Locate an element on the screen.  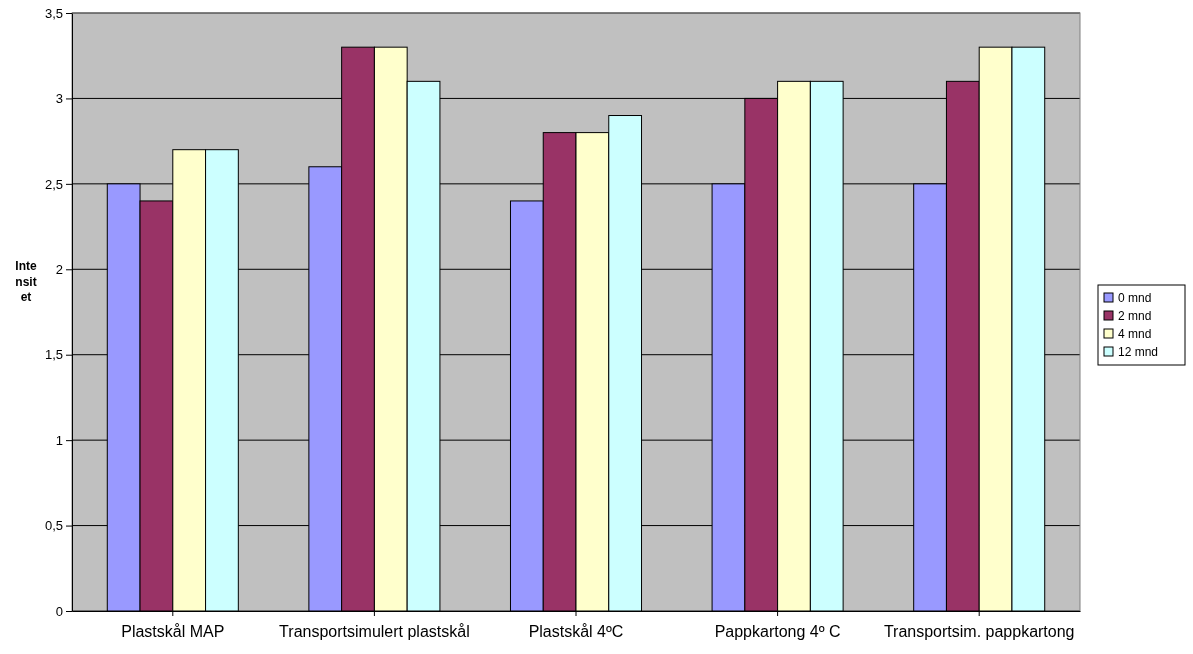
x-tick-label: Pappkartong 4º C is located at coordinates (777, 631).